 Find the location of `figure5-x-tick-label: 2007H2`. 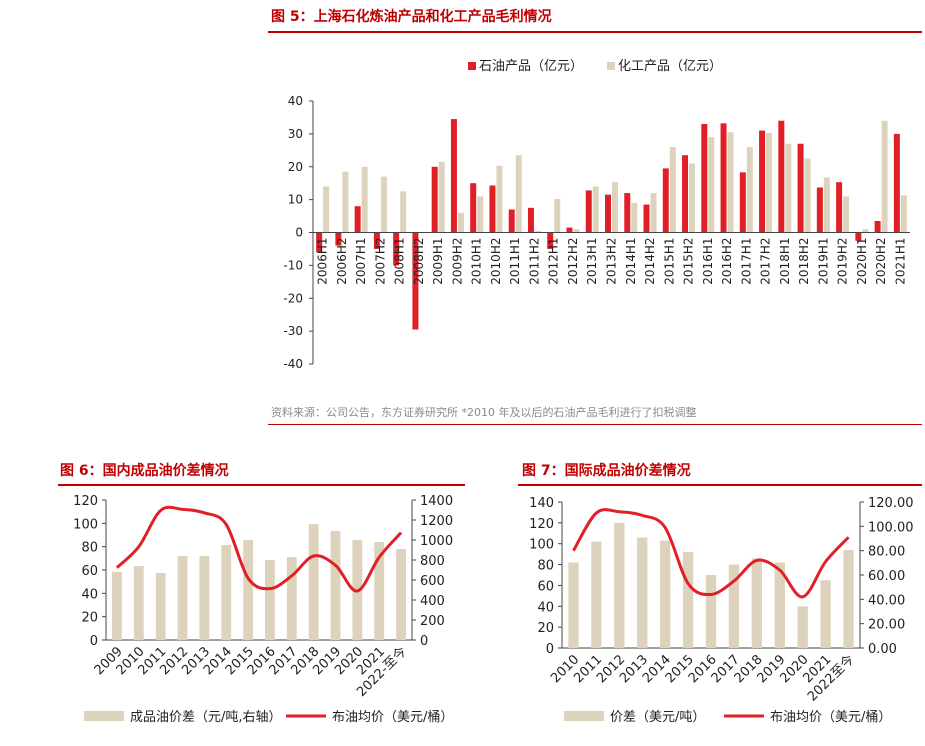

figure5-x-tick-label: 2007H2 is located at coordinates (380, 261).